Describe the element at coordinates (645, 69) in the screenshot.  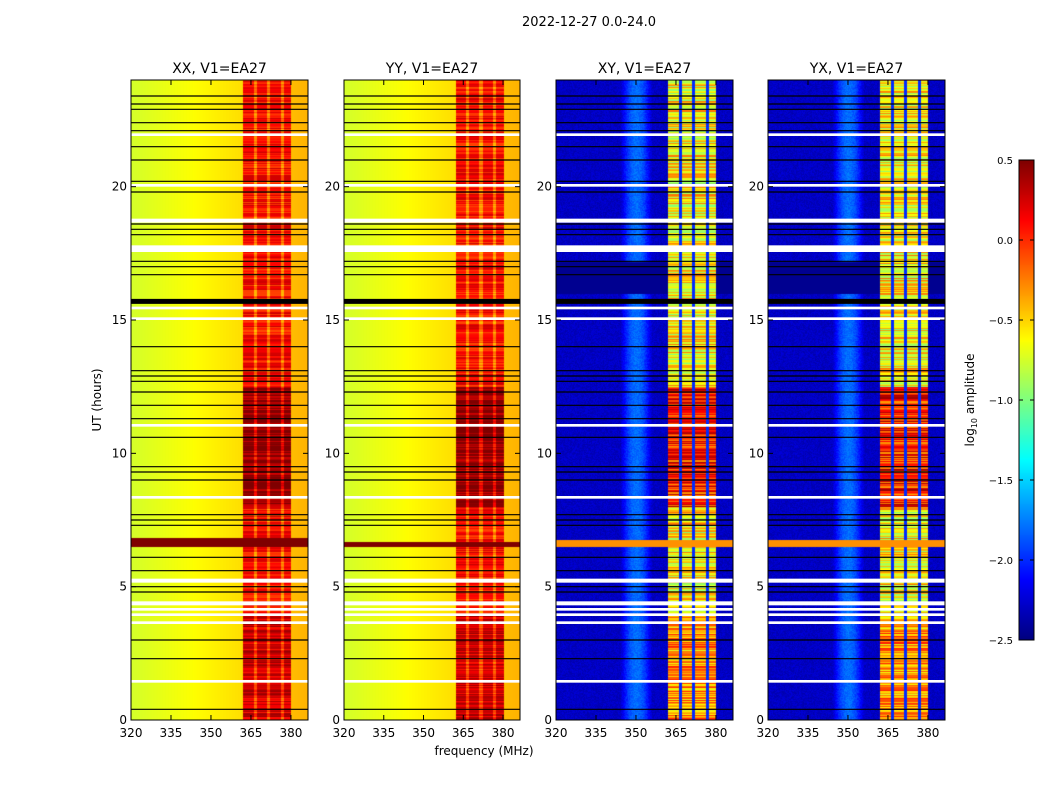
I see `panel-title: XY, V1=EA27` at that location.